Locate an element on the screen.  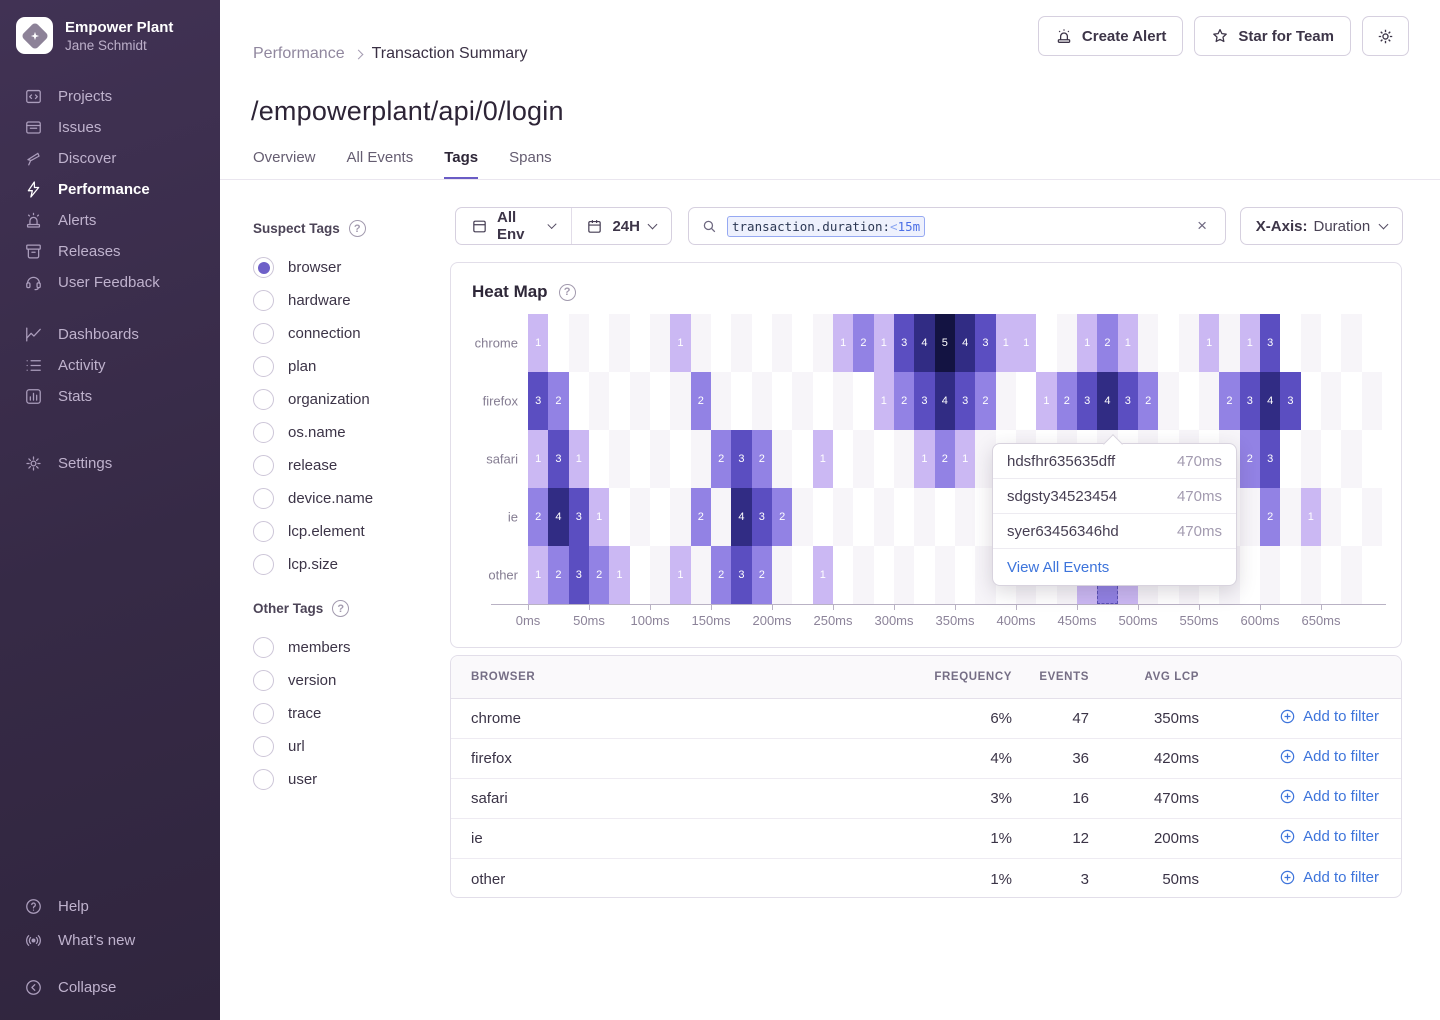
heatmap-cell-ie-2: 3 is located at coordinates (578, 517).